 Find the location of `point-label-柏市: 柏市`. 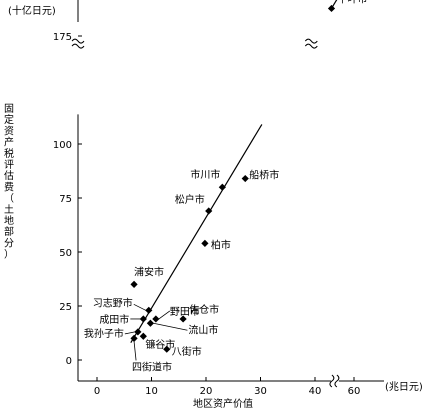

point-label-柏市: 柏市 is located at coordinates (221, 244).